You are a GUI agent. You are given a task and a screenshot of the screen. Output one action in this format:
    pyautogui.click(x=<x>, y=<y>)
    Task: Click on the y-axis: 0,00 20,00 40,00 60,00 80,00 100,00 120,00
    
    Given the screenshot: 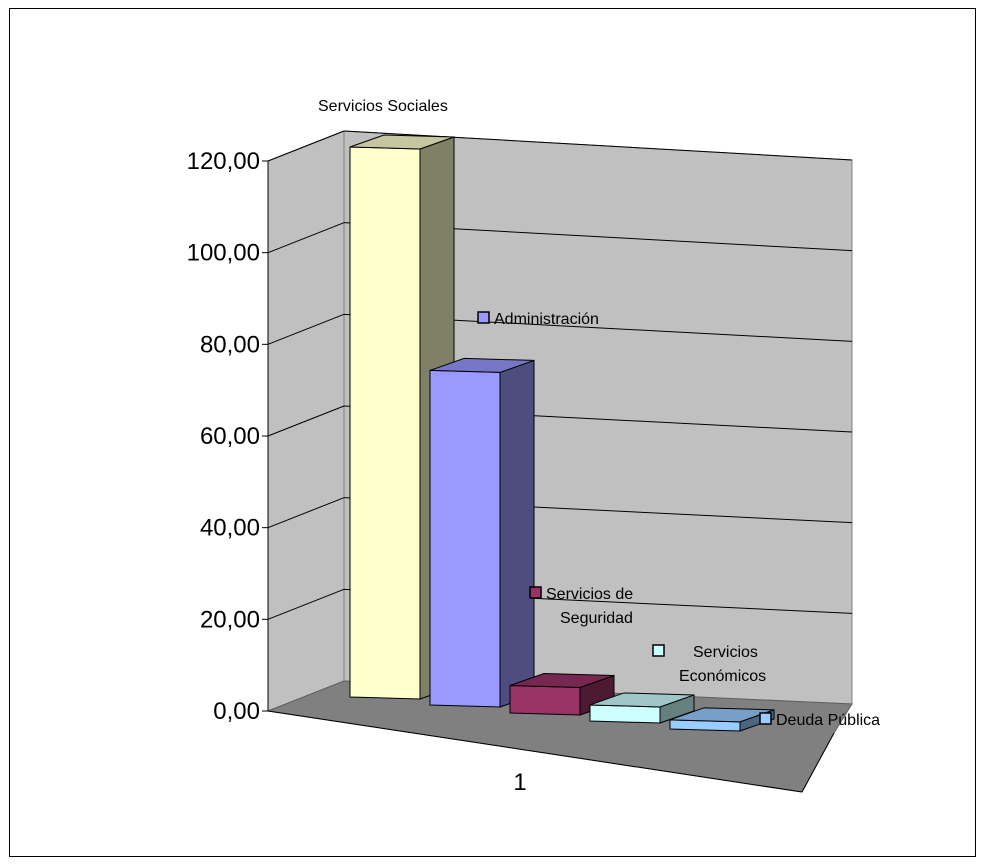 What is the action you would take?
    pyautogui.click(x=228, y=436)
    